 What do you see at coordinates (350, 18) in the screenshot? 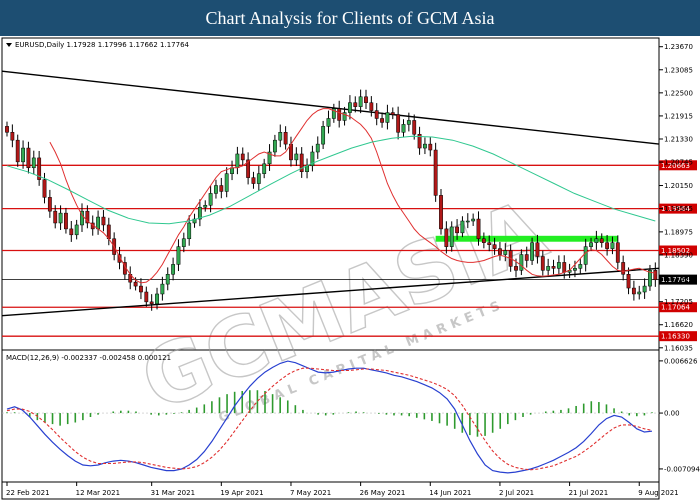
I see `chart-title-banner: Chart Analysis for Clients of GCM Asia` at bounding box center [350, 18].